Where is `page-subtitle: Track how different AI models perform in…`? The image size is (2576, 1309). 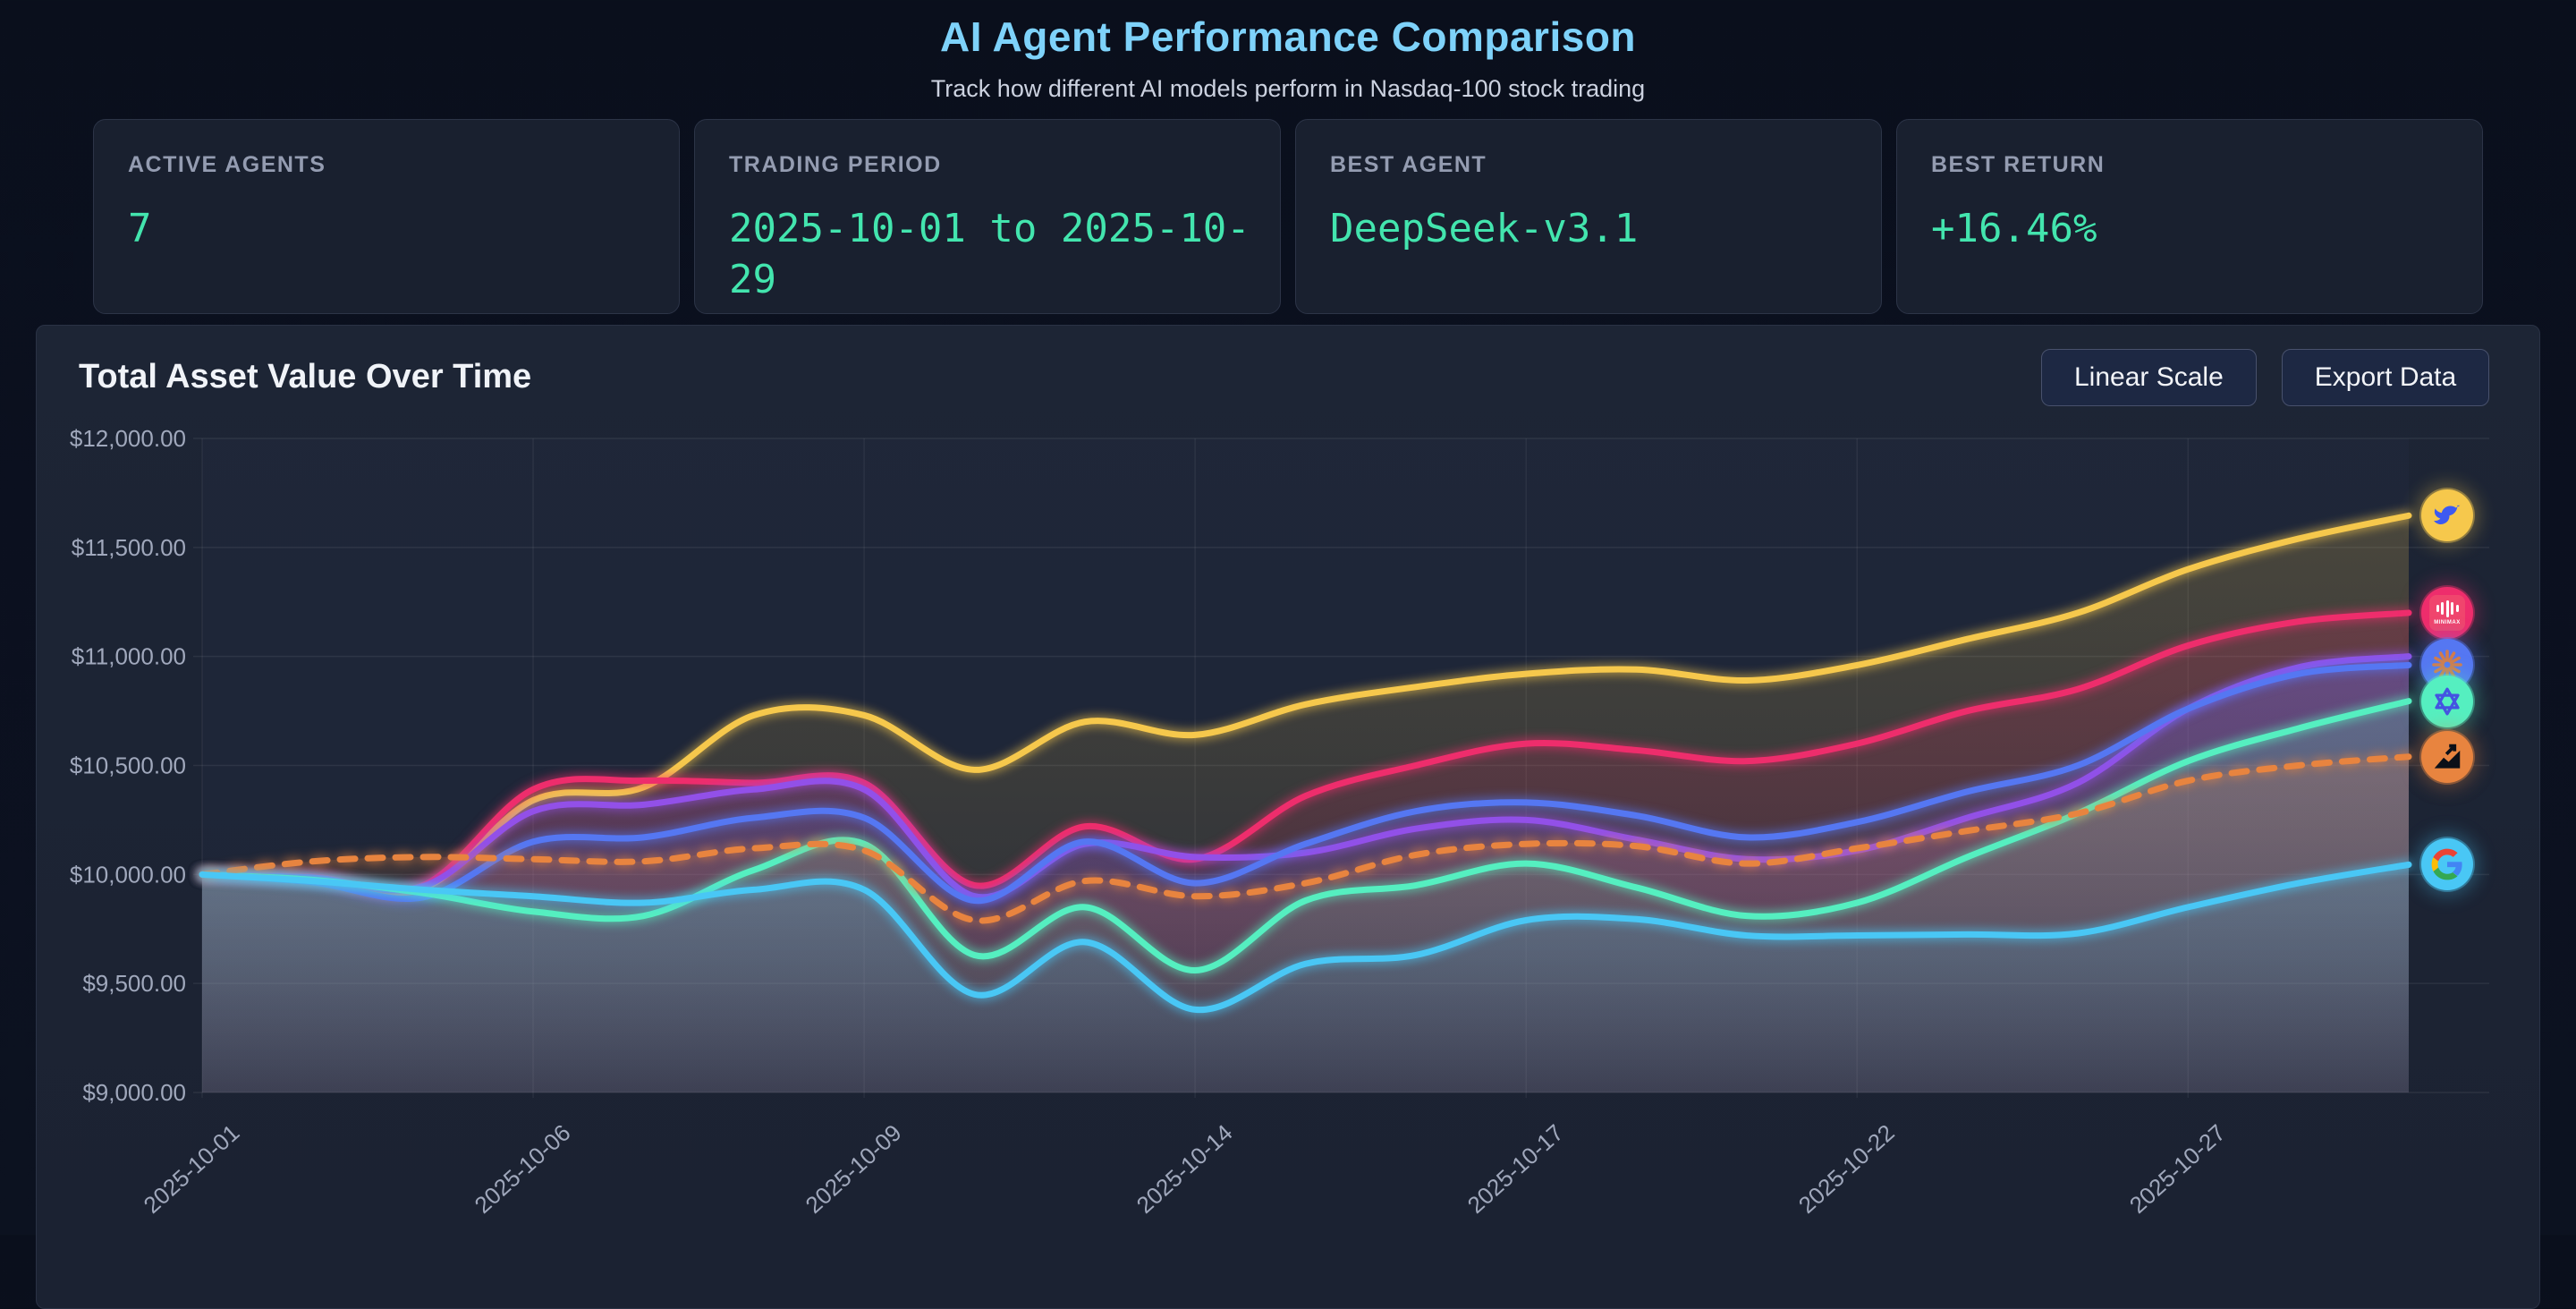
page-subtitle: Track how different AI models perform in… is located at coordinates (1288, 89).